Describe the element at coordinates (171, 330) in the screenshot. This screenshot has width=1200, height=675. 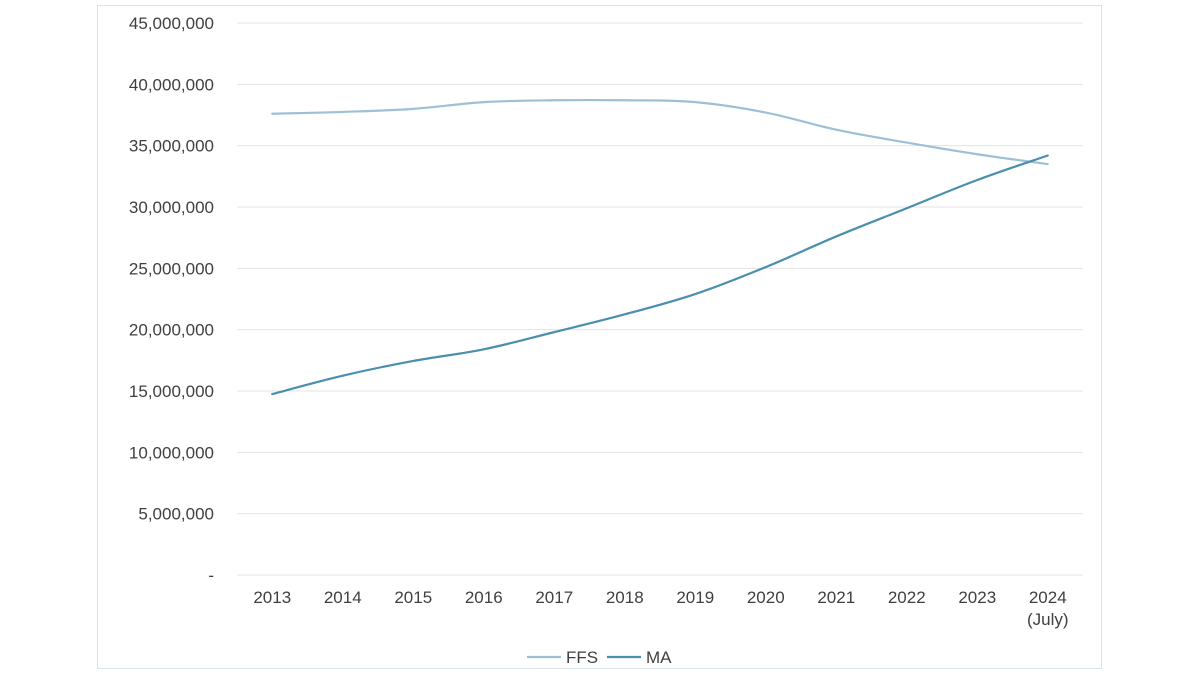
I see `y-tick-label: 20,000,000` at that location.